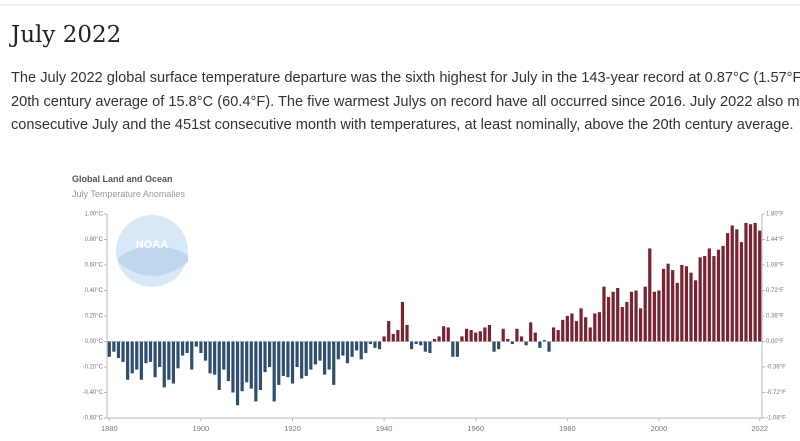 The width and height of the screenshot is (800, 441). I want to click on logo-text: NOAA, so click(152, 245).